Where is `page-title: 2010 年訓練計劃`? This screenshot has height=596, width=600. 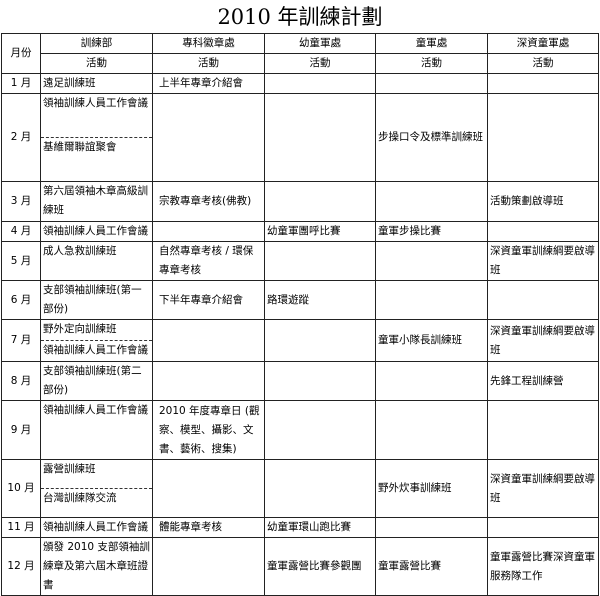 page-title: 2010 年訓練計劃 is located at coordinates (300, 17).